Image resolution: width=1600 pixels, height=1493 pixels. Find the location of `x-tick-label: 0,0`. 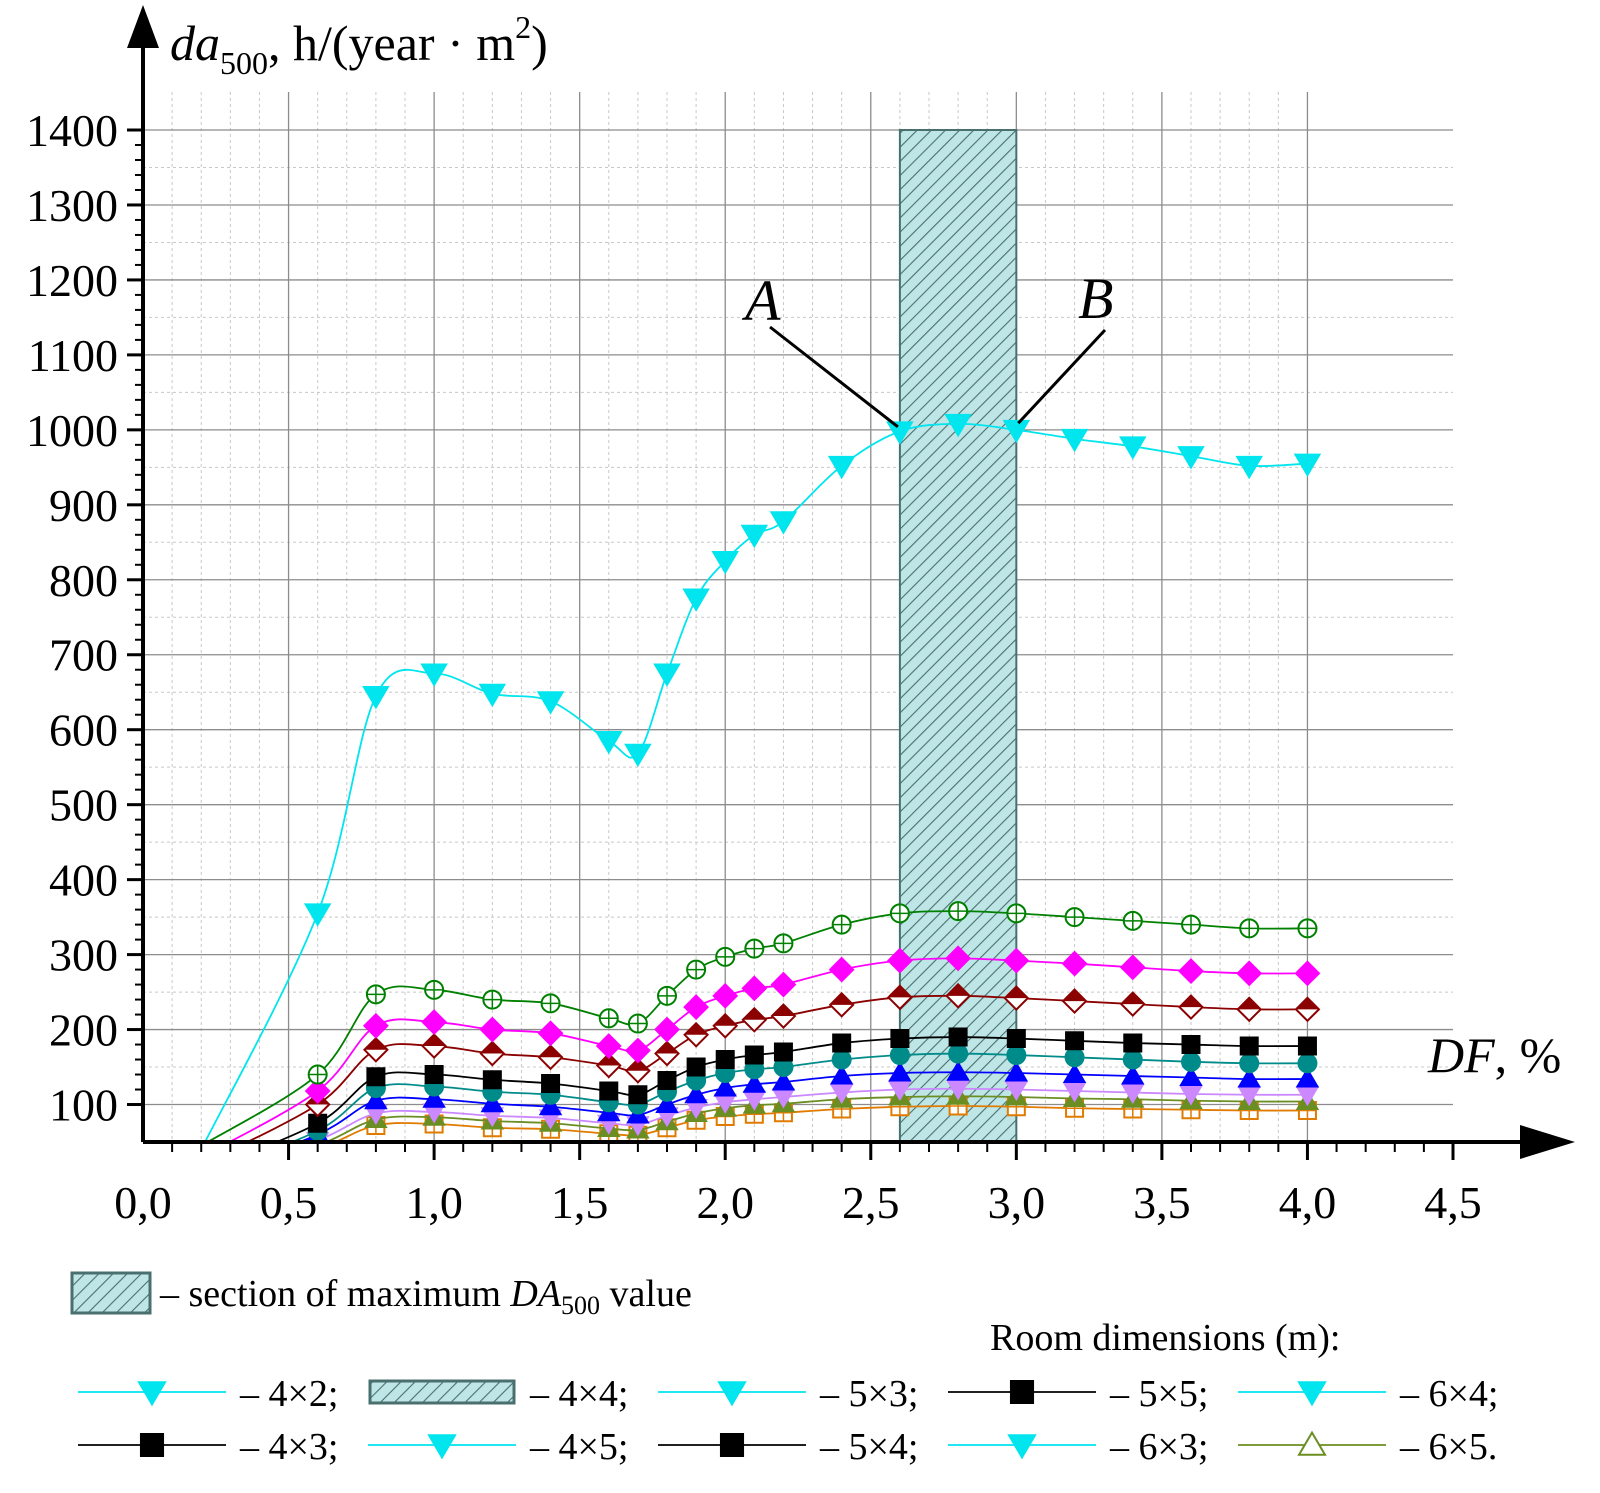

x-tick-label: 0,0 is located at coordinates (143, 1202).